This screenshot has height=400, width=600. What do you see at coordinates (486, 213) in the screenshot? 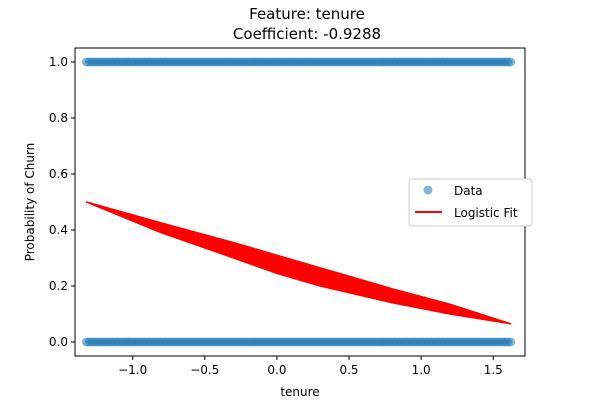
I see `legend-label-fit: Logistic Fit` at bounding box center [486, 213].